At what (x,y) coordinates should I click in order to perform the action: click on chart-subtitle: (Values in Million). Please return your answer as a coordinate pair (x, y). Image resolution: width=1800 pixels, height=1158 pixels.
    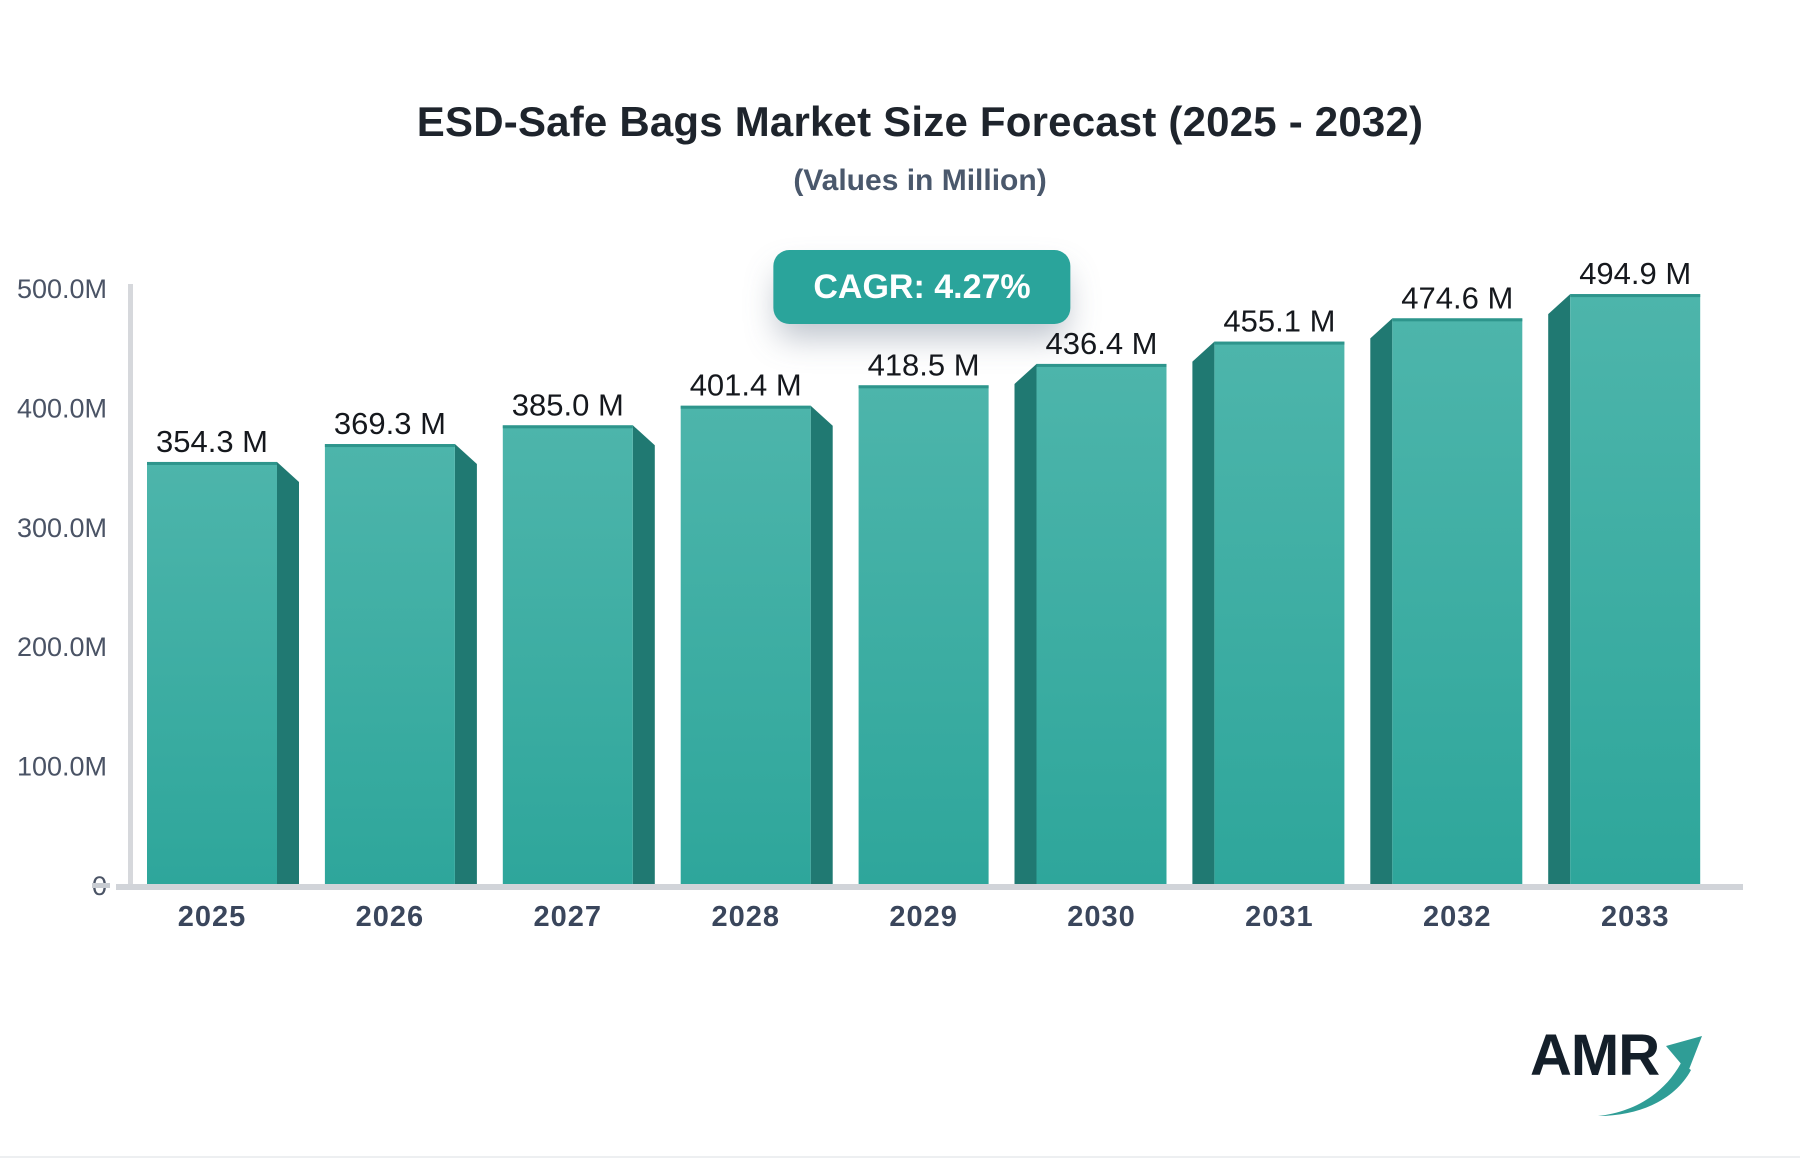
    Looking at the image, I should click on (920, 180).